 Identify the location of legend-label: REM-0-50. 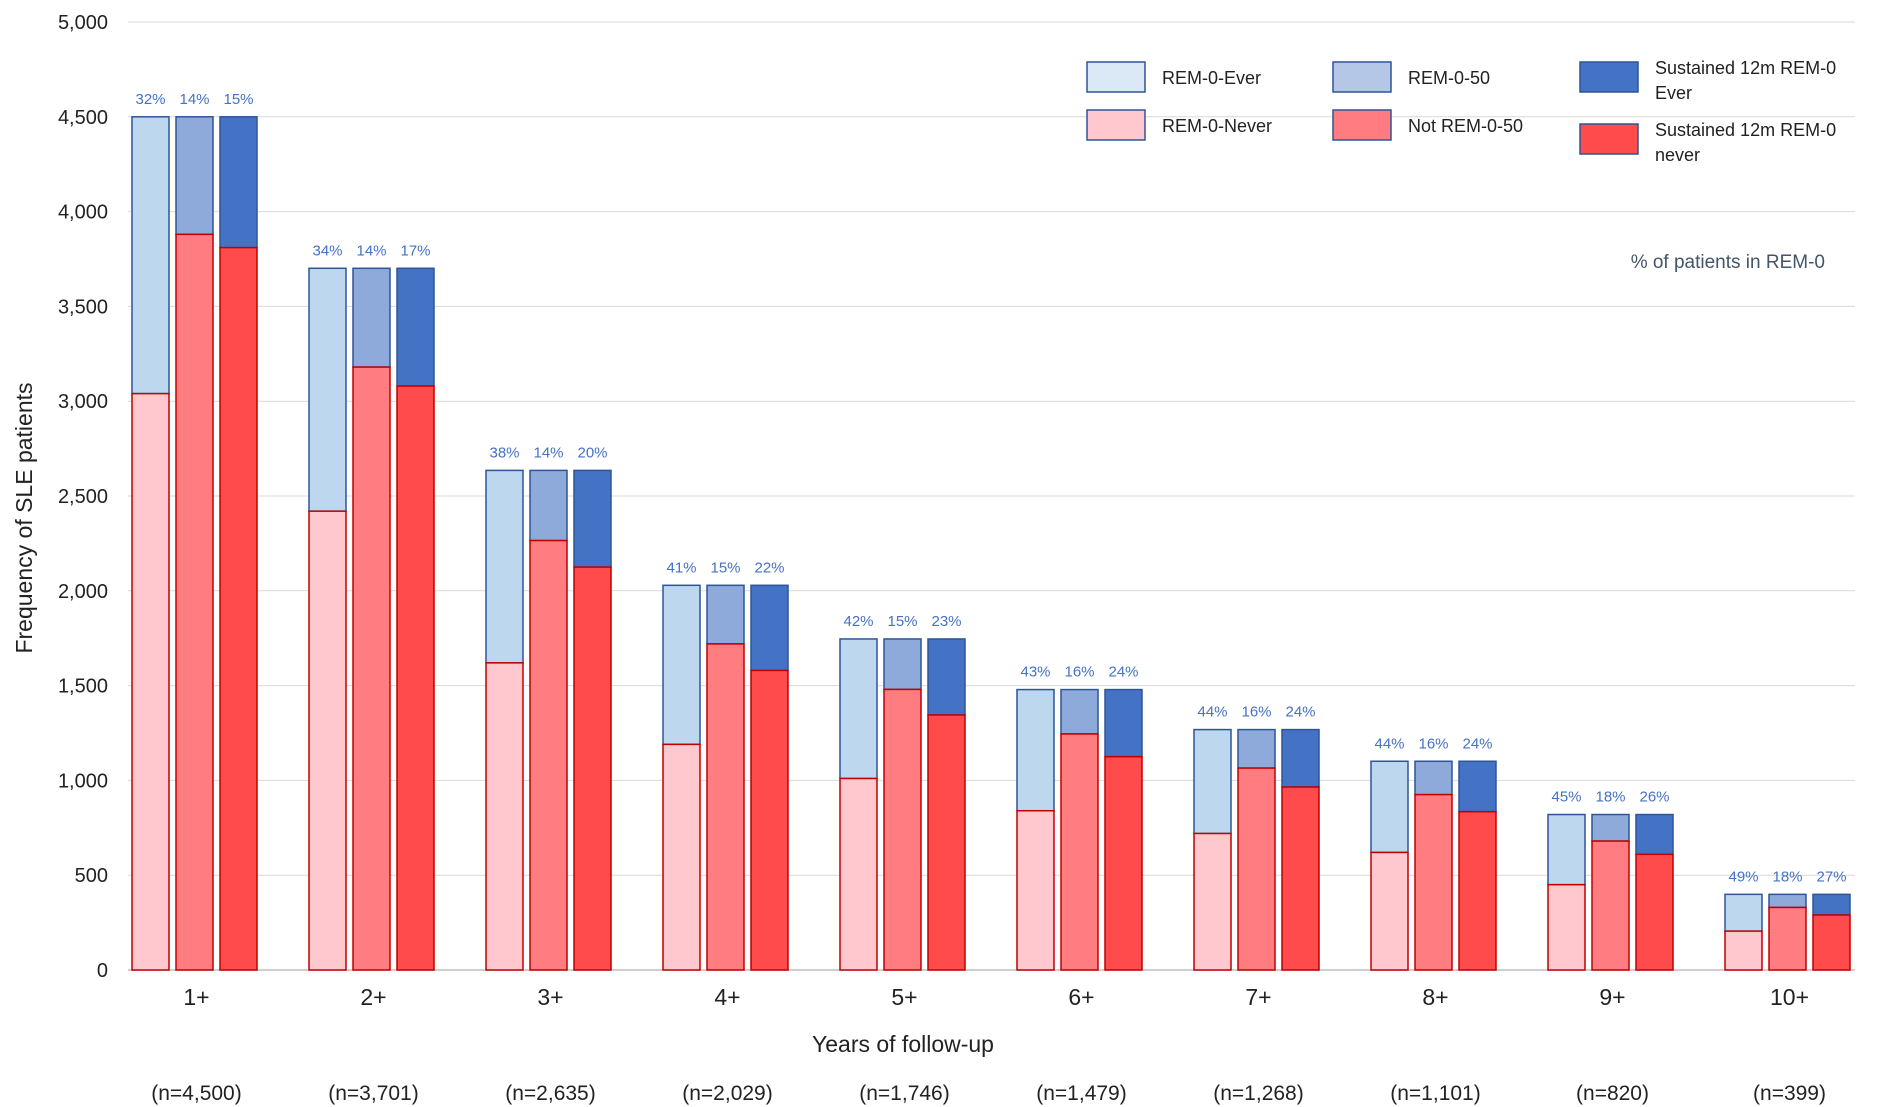
(1449, 78).